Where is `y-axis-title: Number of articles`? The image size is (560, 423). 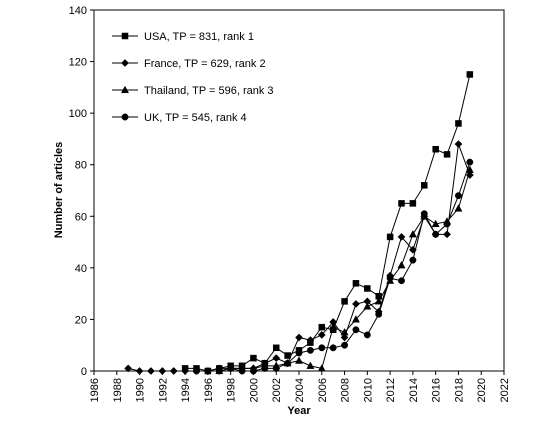
y-axis-title: Number of articles is located at coordinates (59, 190).